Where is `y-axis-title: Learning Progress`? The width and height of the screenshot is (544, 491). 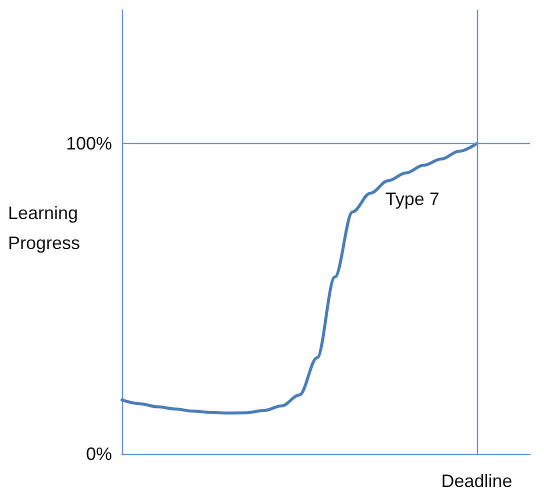 y-axis-title: Learning Progress is located at coordinates (46, 228).